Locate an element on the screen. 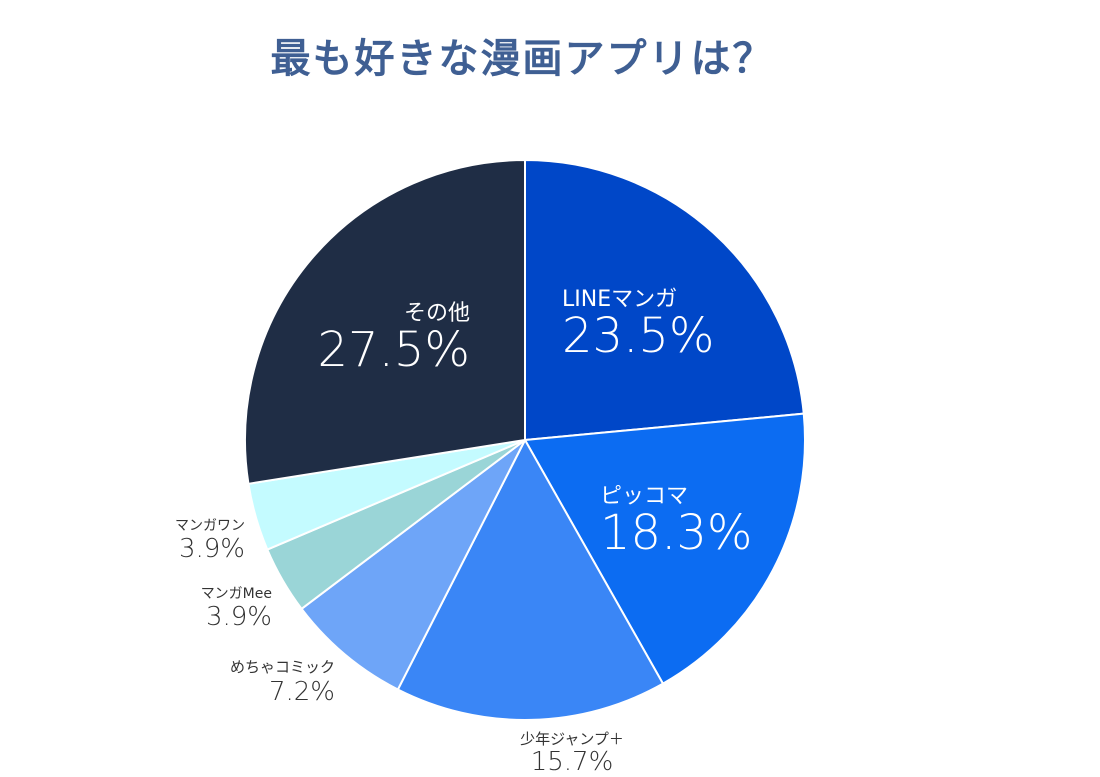  slice-label-value-2: 18.3% is located at coordinates (676, 533).